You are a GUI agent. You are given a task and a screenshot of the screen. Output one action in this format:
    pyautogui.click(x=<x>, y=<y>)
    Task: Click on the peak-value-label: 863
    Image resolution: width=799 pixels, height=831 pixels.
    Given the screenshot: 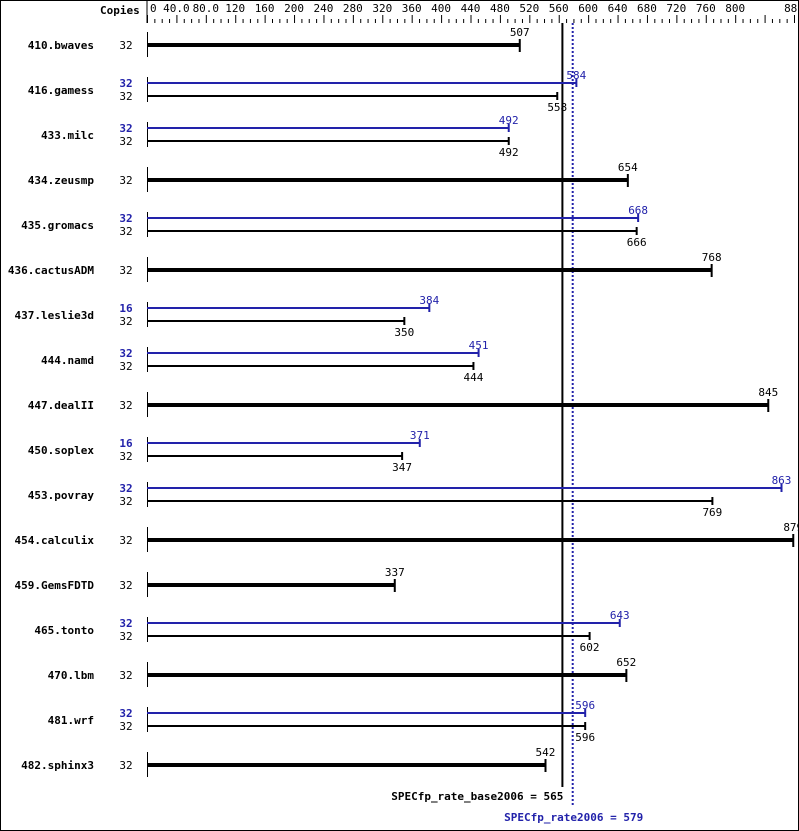 What is the action you would take?
    pyautogui.click(x=782, y=480)
    